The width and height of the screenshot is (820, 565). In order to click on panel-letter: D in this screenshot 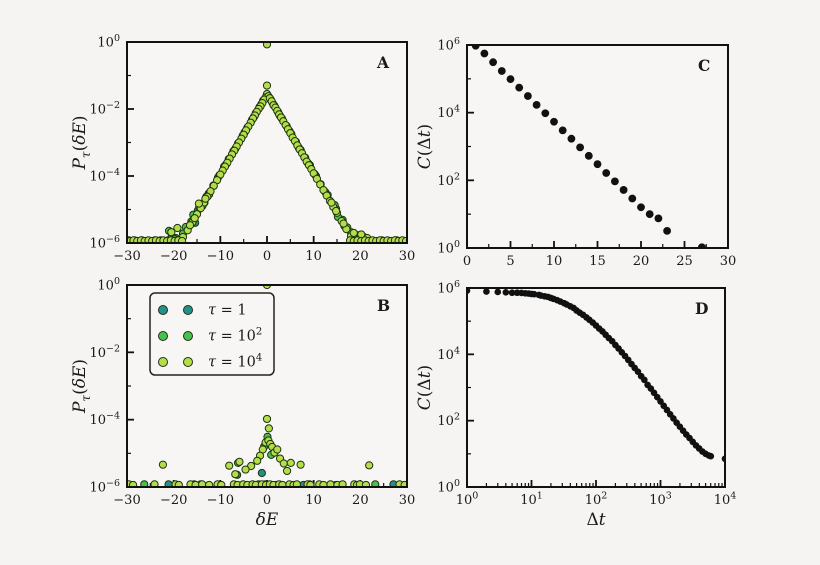, I will do `click(701, 308)`.